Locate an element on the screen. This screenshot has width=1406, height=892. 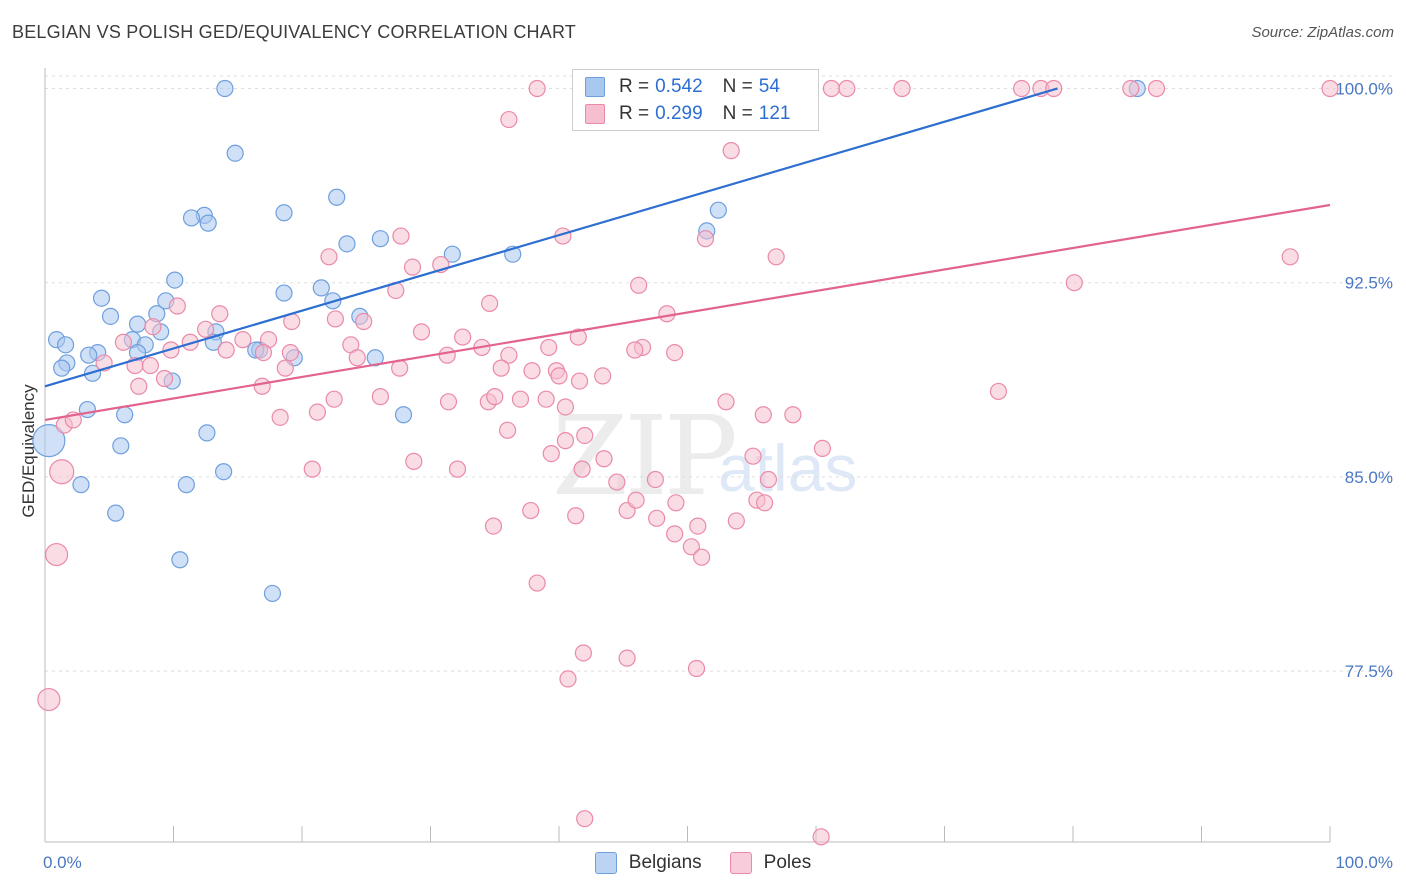
y-tick-label: 77.5% is located at coordinates (1369, 671).